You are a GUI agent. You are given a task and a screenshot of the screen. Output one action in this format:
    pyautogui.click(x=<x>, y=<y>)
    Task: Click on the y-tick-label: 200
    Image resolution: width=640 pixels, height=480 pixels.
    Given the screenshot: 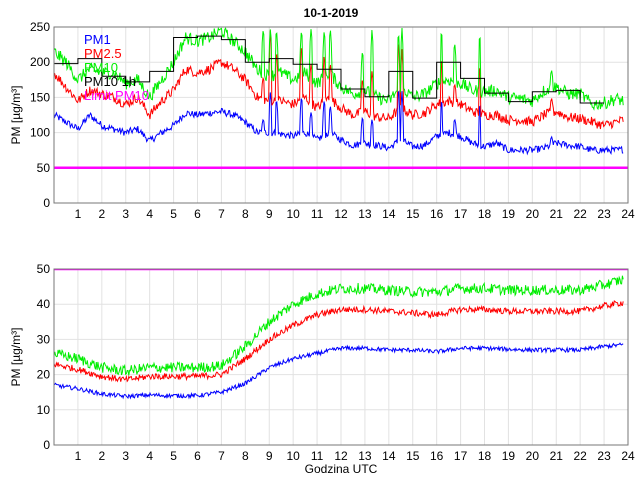 What is the action you would take?
    pyautogui.click(x=40, y=62)
    